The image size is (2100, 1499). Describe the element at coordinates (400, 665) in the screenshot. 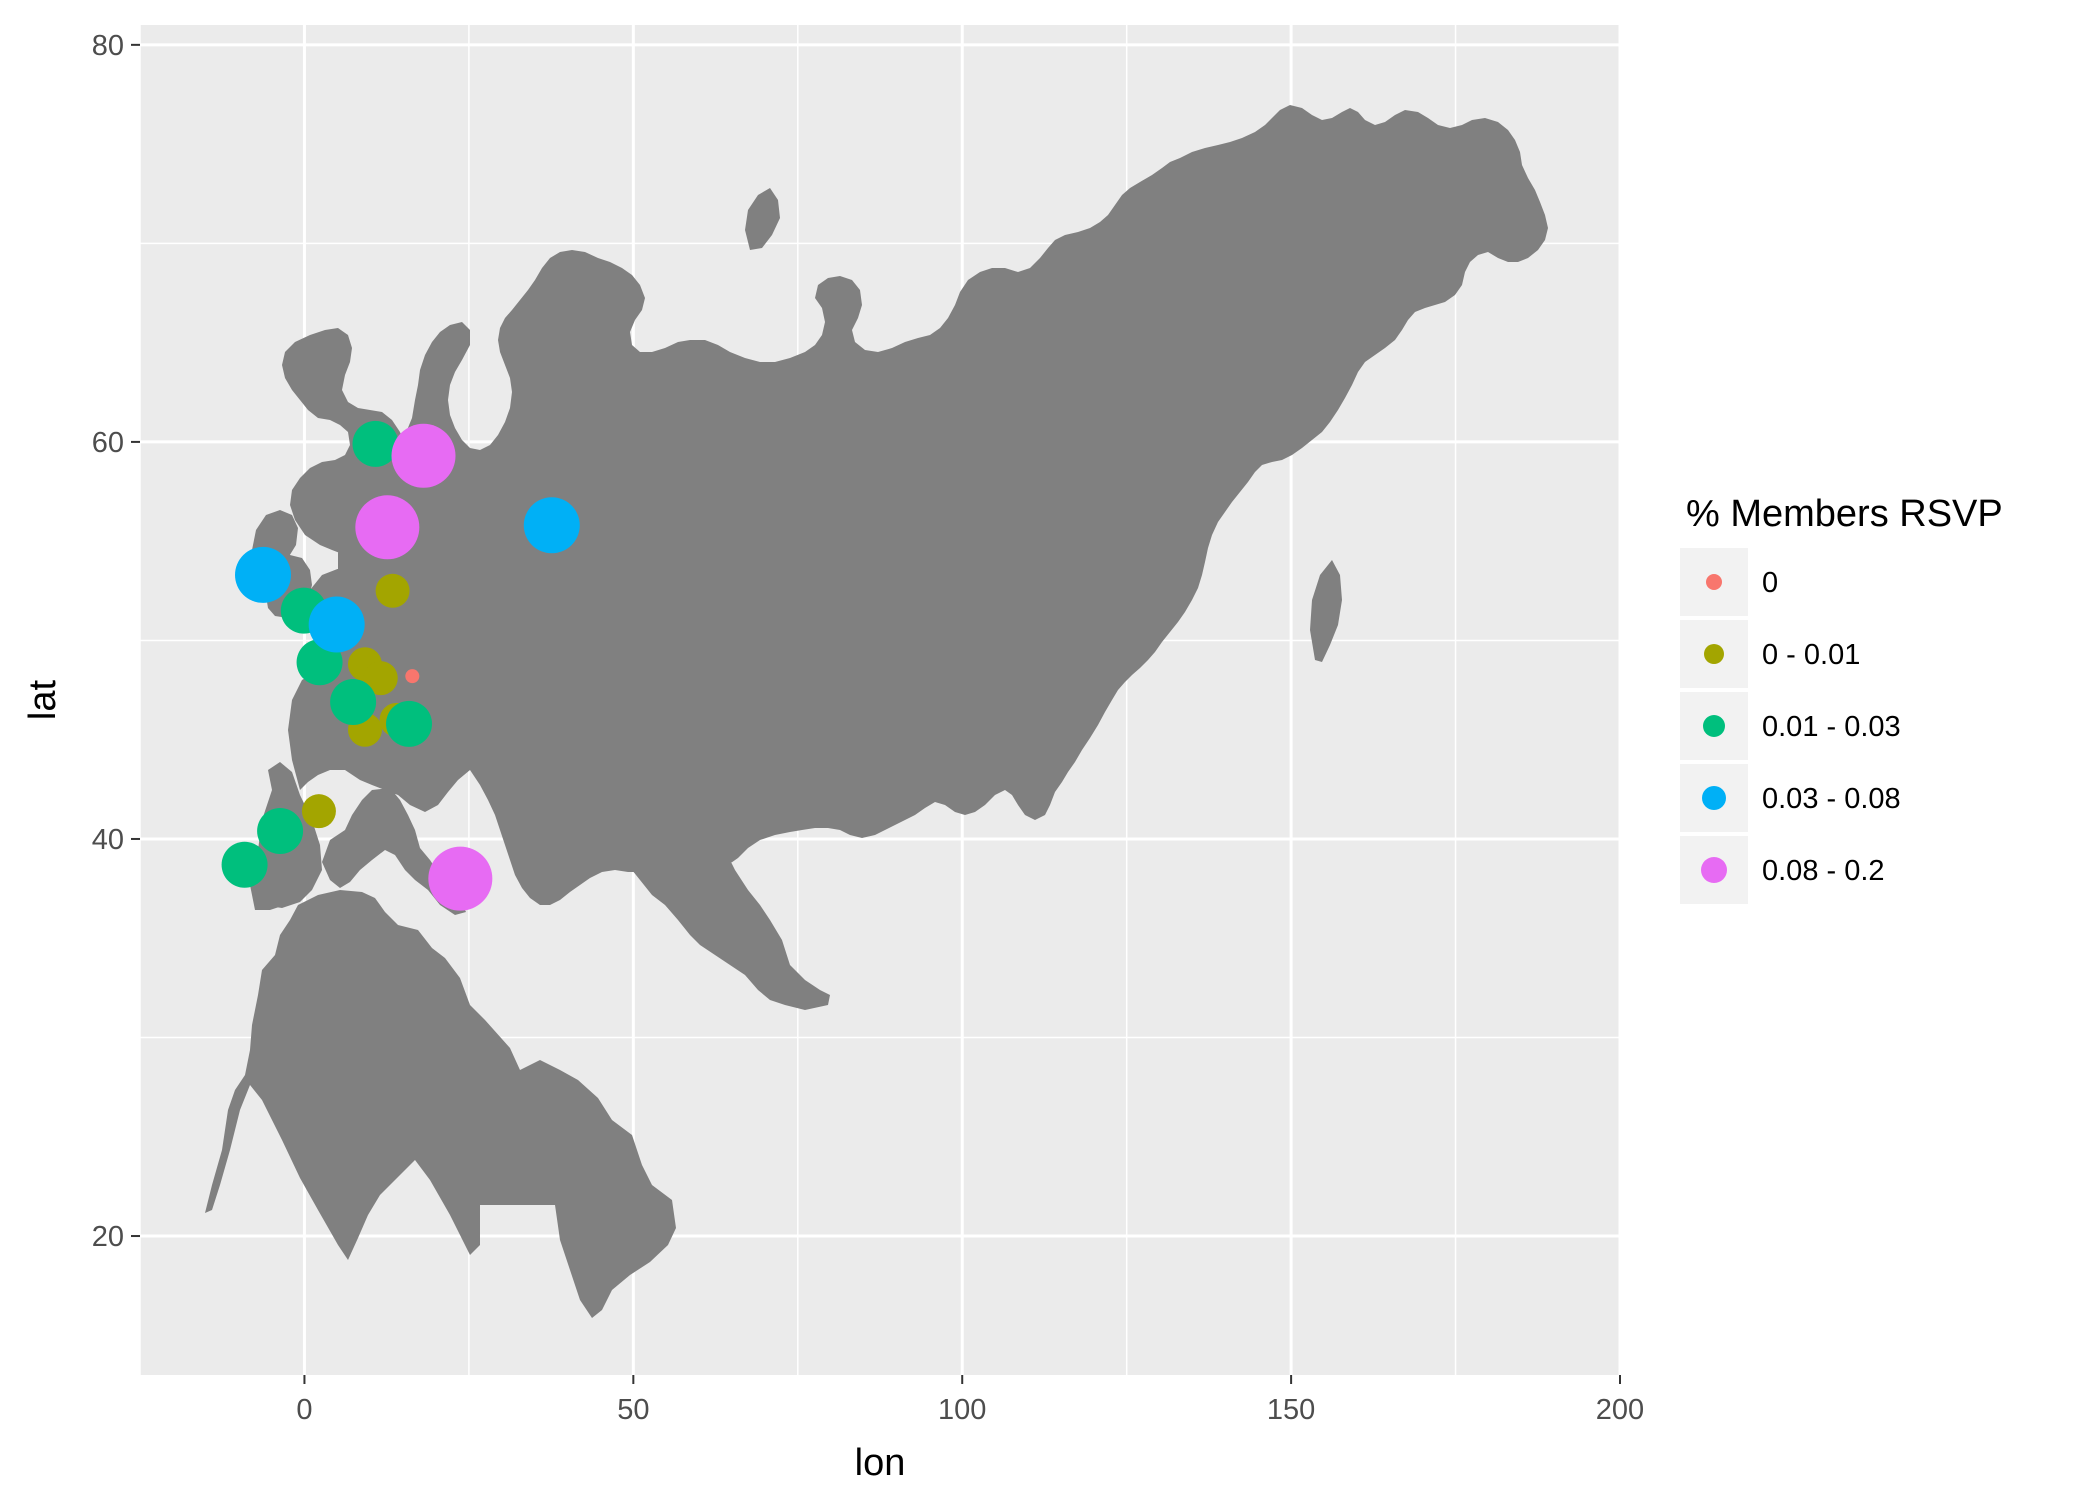

I see `points-layer` at that location.